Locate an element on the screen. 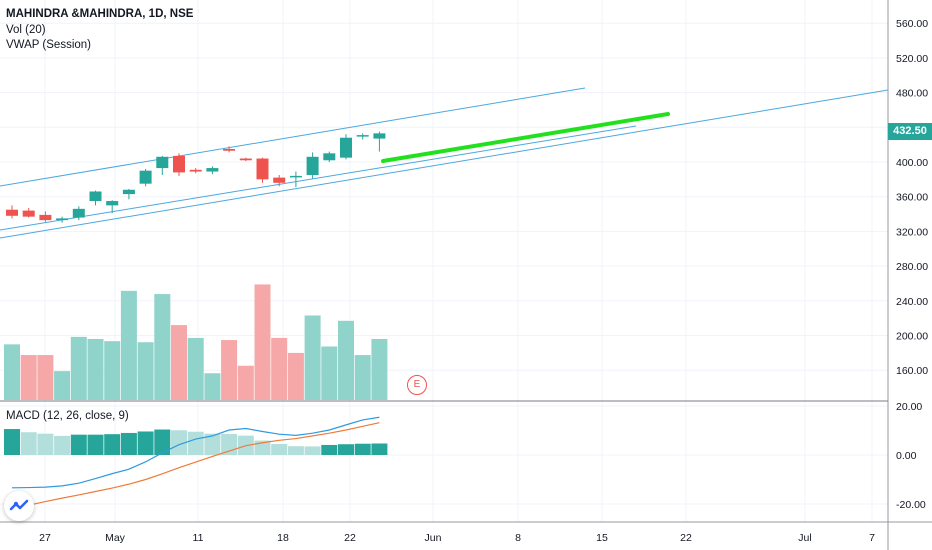  last-price-label: 432.50 is located at coordinates (910, 131).